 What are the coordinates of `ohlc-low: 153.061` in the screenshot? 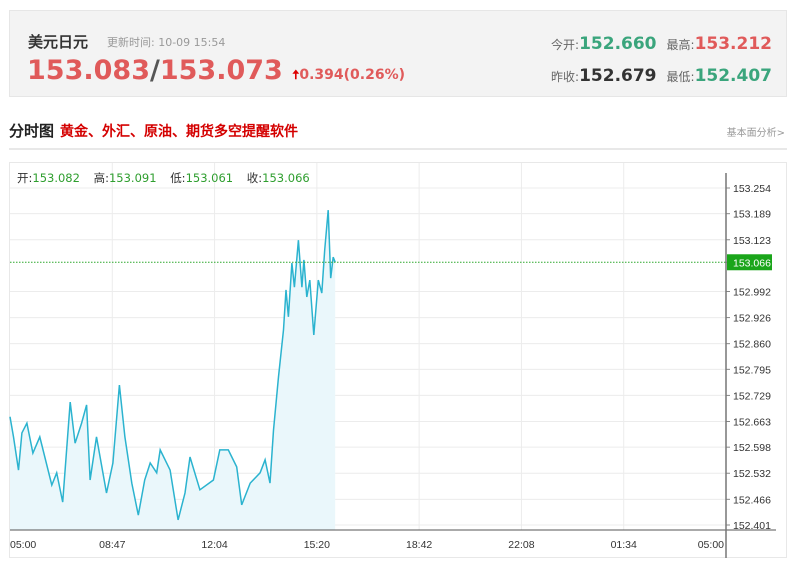 It's located at (209, 178).